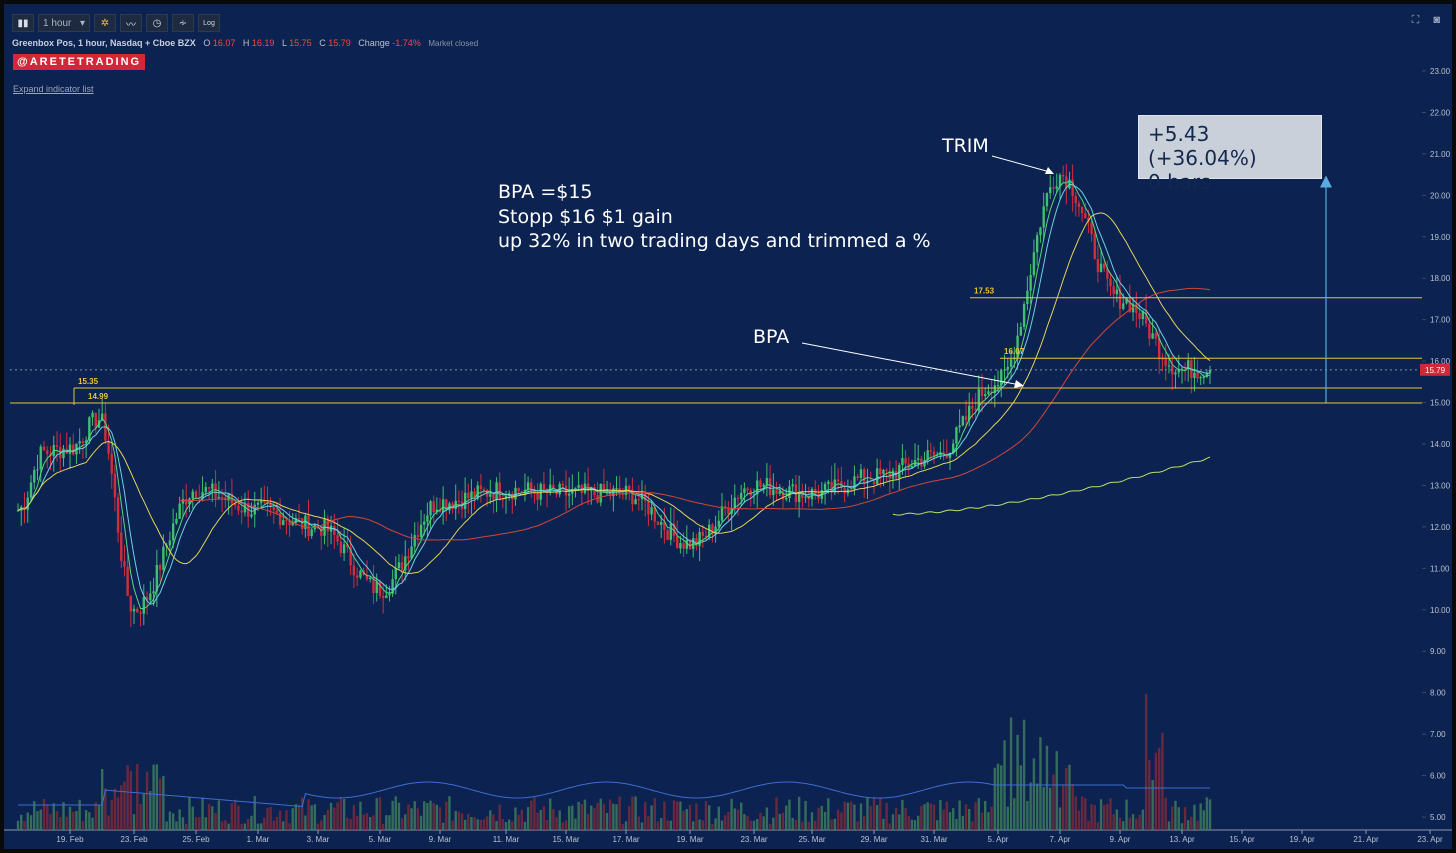  What do you see at coordinates (318, 839) in the screenshot?
I see `x-tick-label: 3. Mar` at bounding box center [318, 839].